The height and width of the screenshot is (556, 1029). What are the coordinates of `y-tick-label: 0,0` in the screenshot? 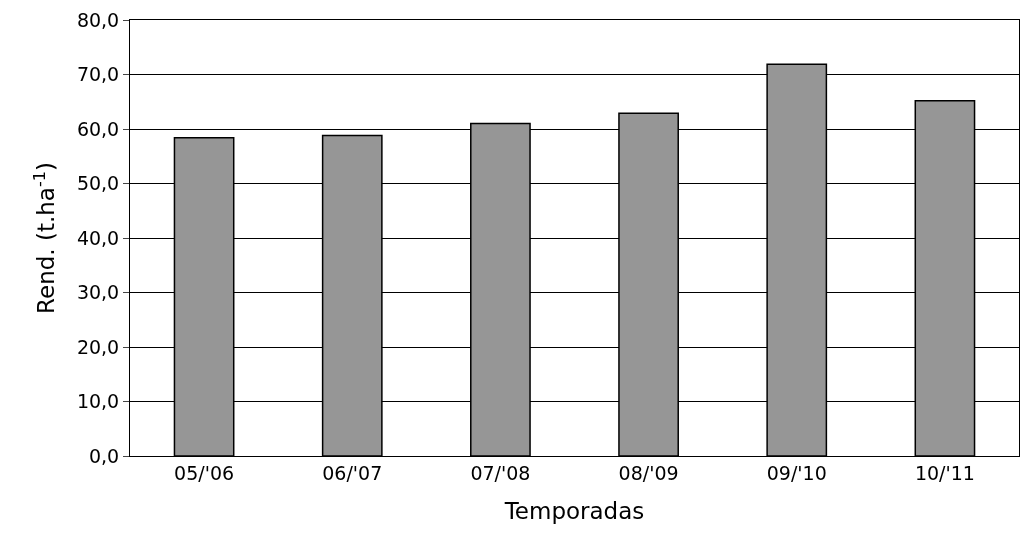 It's located at (104, 455).